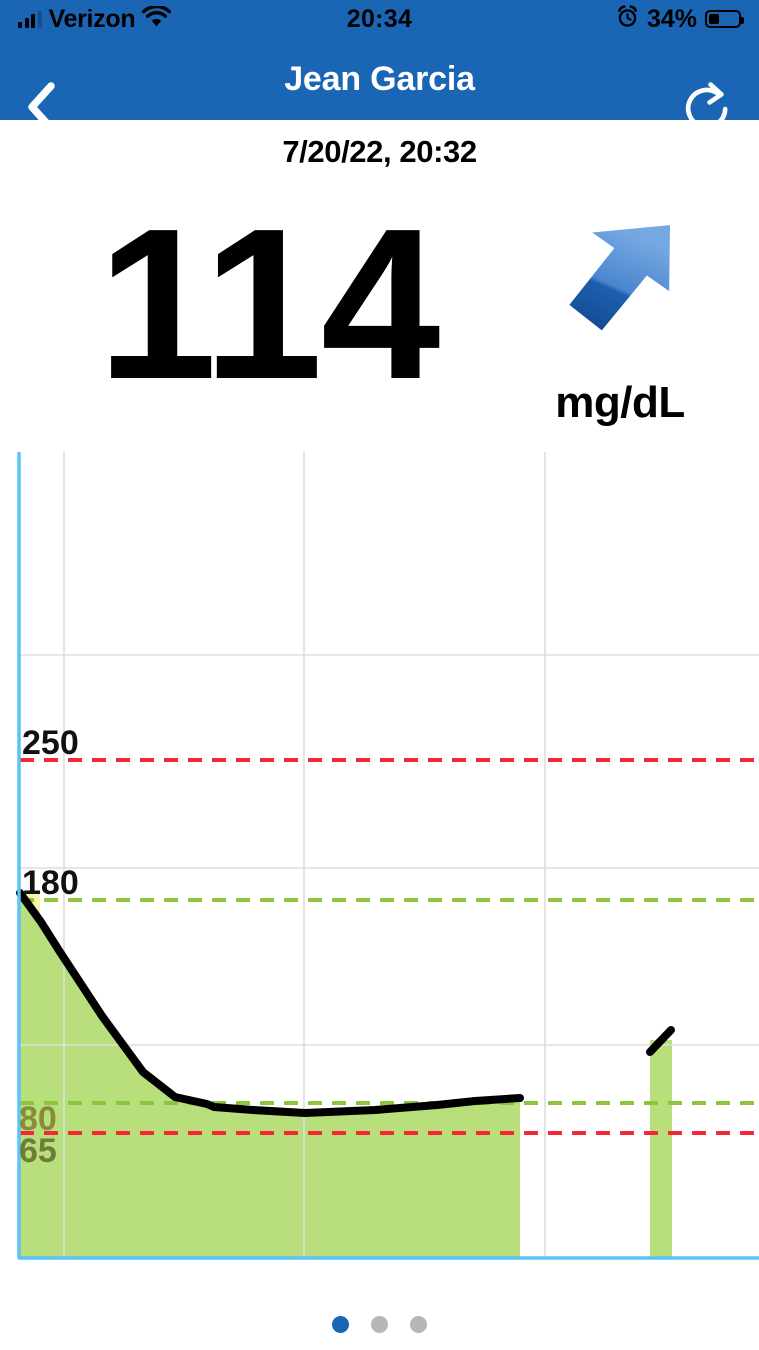  Describe the element at coordinates (304, 1263) in the screenshot. I see `x-tick-label-19: 19` at that location.